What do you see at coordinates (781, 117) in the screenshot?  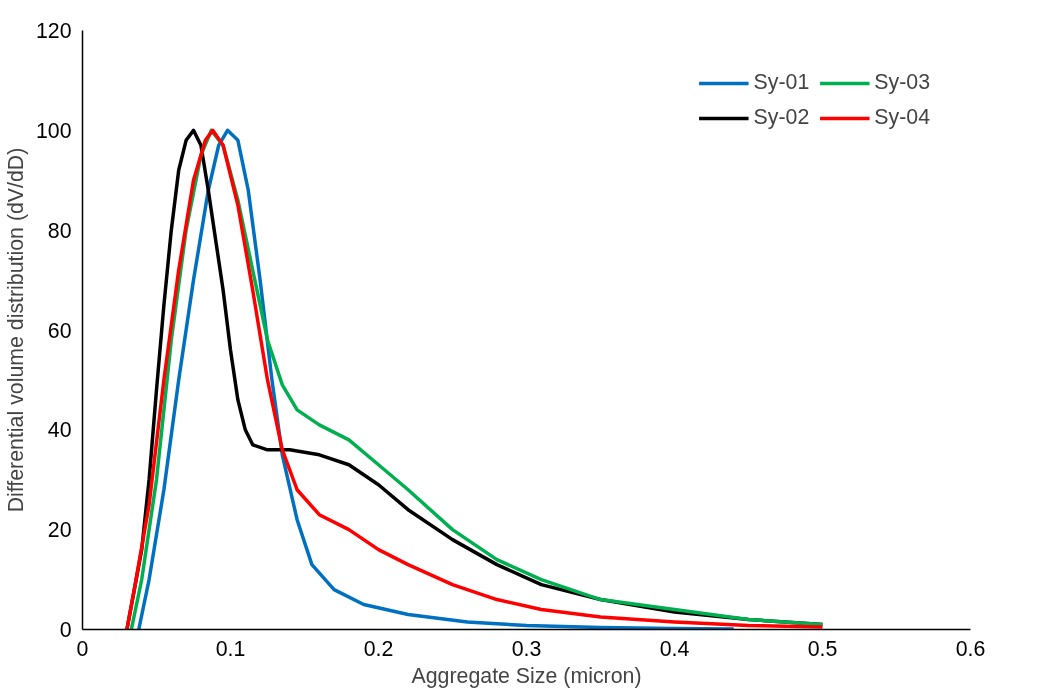 I see `legend-label: Sy-02` at bounding box center [781, 117].